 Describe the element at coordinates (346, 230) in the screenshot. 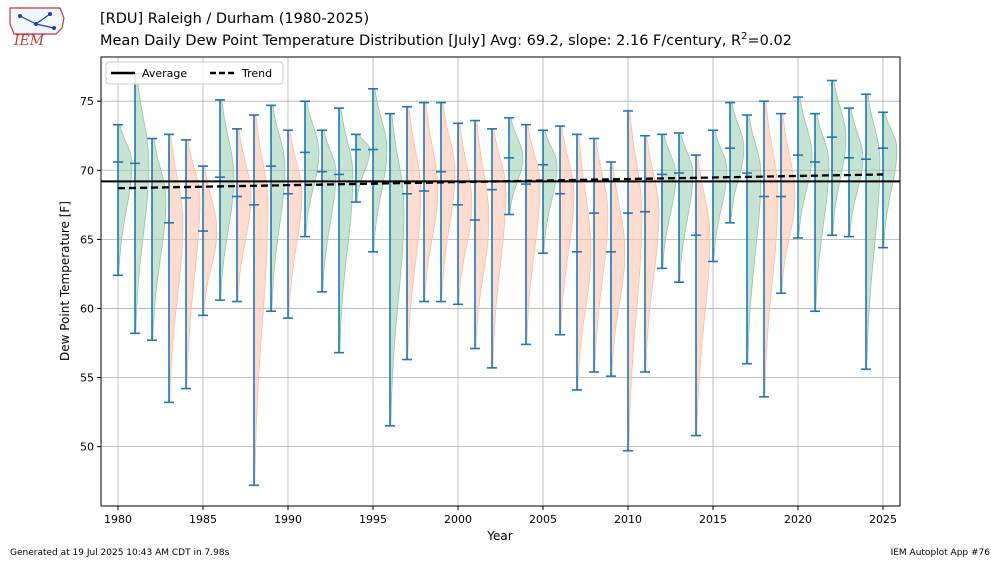

I see `violin-1993` at that location.